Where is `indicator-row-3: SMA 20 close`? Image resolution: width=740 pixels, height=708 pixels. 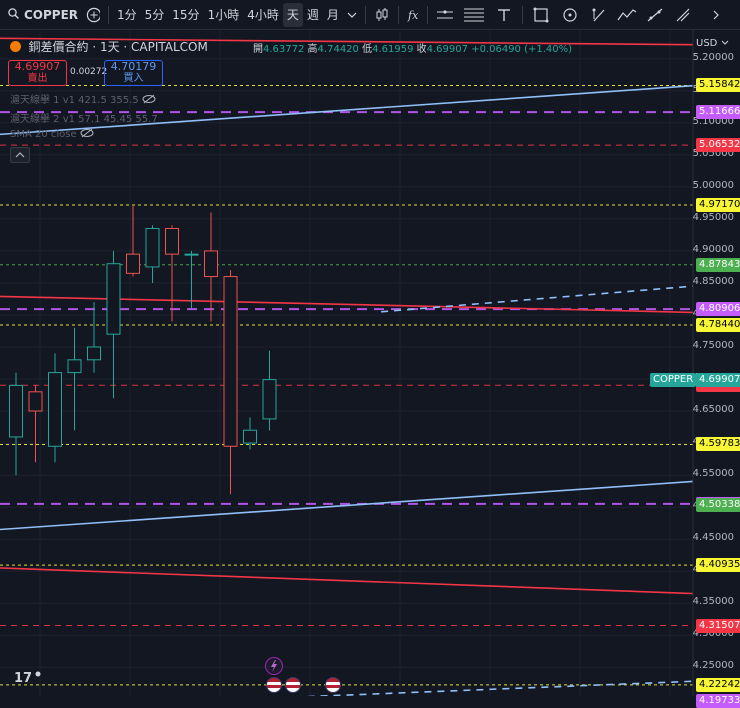 indicator-row-3: SMA 20 close is located at coordinates (52, 134).